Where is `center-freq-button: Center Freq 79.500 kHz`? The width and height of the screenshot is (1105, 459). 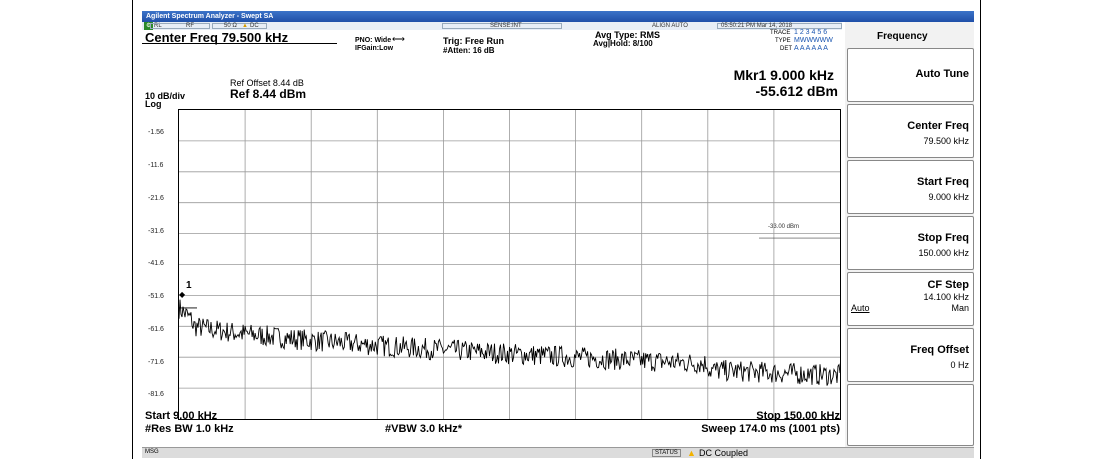
center-freq-button: Center Freq 79.500 kHz is located at coordinates (910, 131).